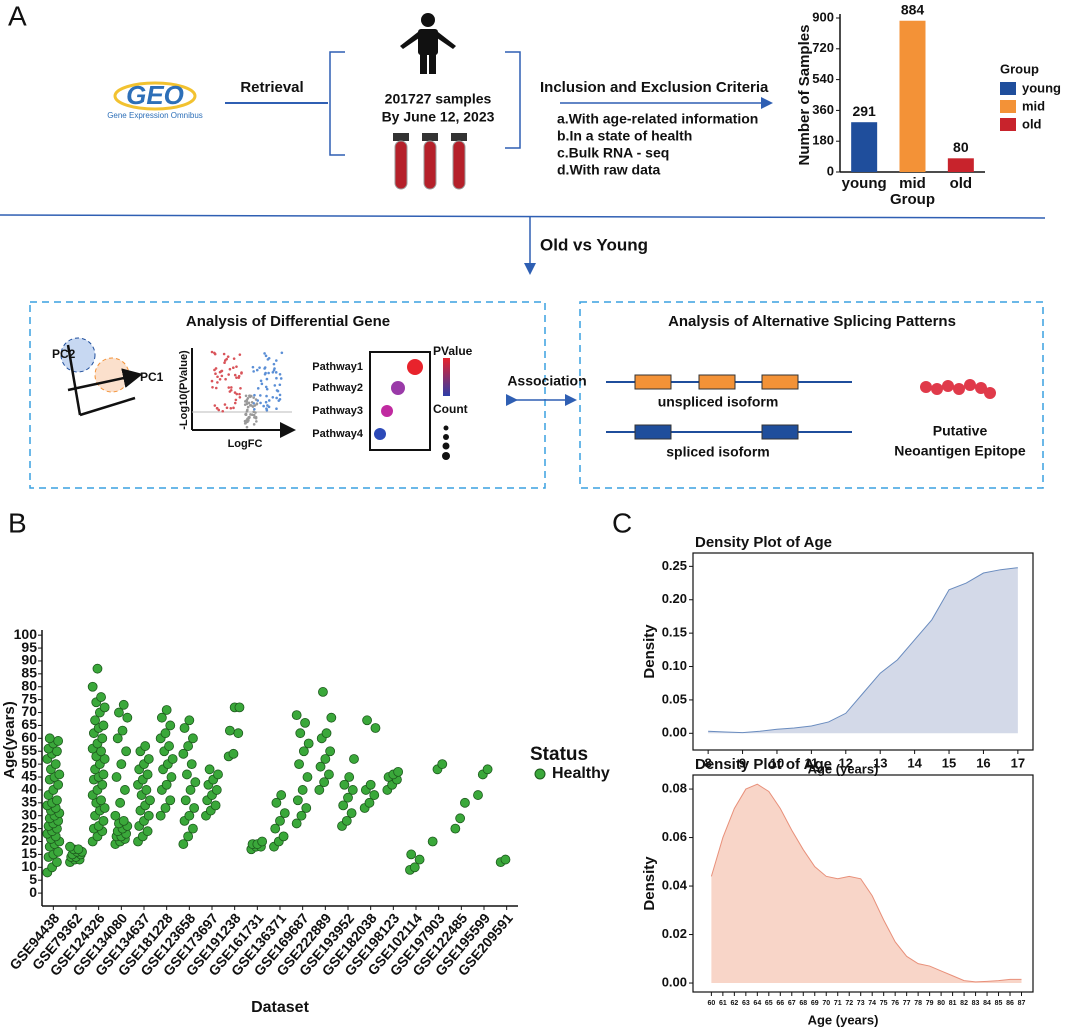 Image resolution: width=1065 pixels, height=1030 pixels. What do you see at coordinates (622, 522) in the screenshot?
I see `panel-label: C` at bounding box center [622, 522].